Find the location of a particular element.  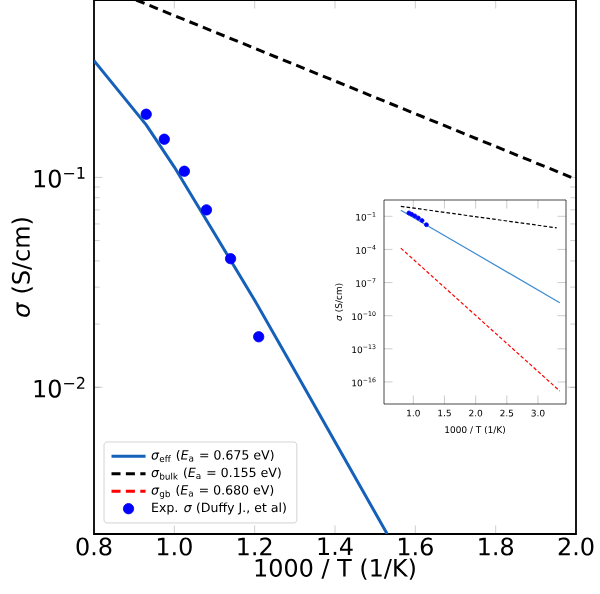

y-tick-label: 10$^{−1}$ is located at coordinates (59, 177).